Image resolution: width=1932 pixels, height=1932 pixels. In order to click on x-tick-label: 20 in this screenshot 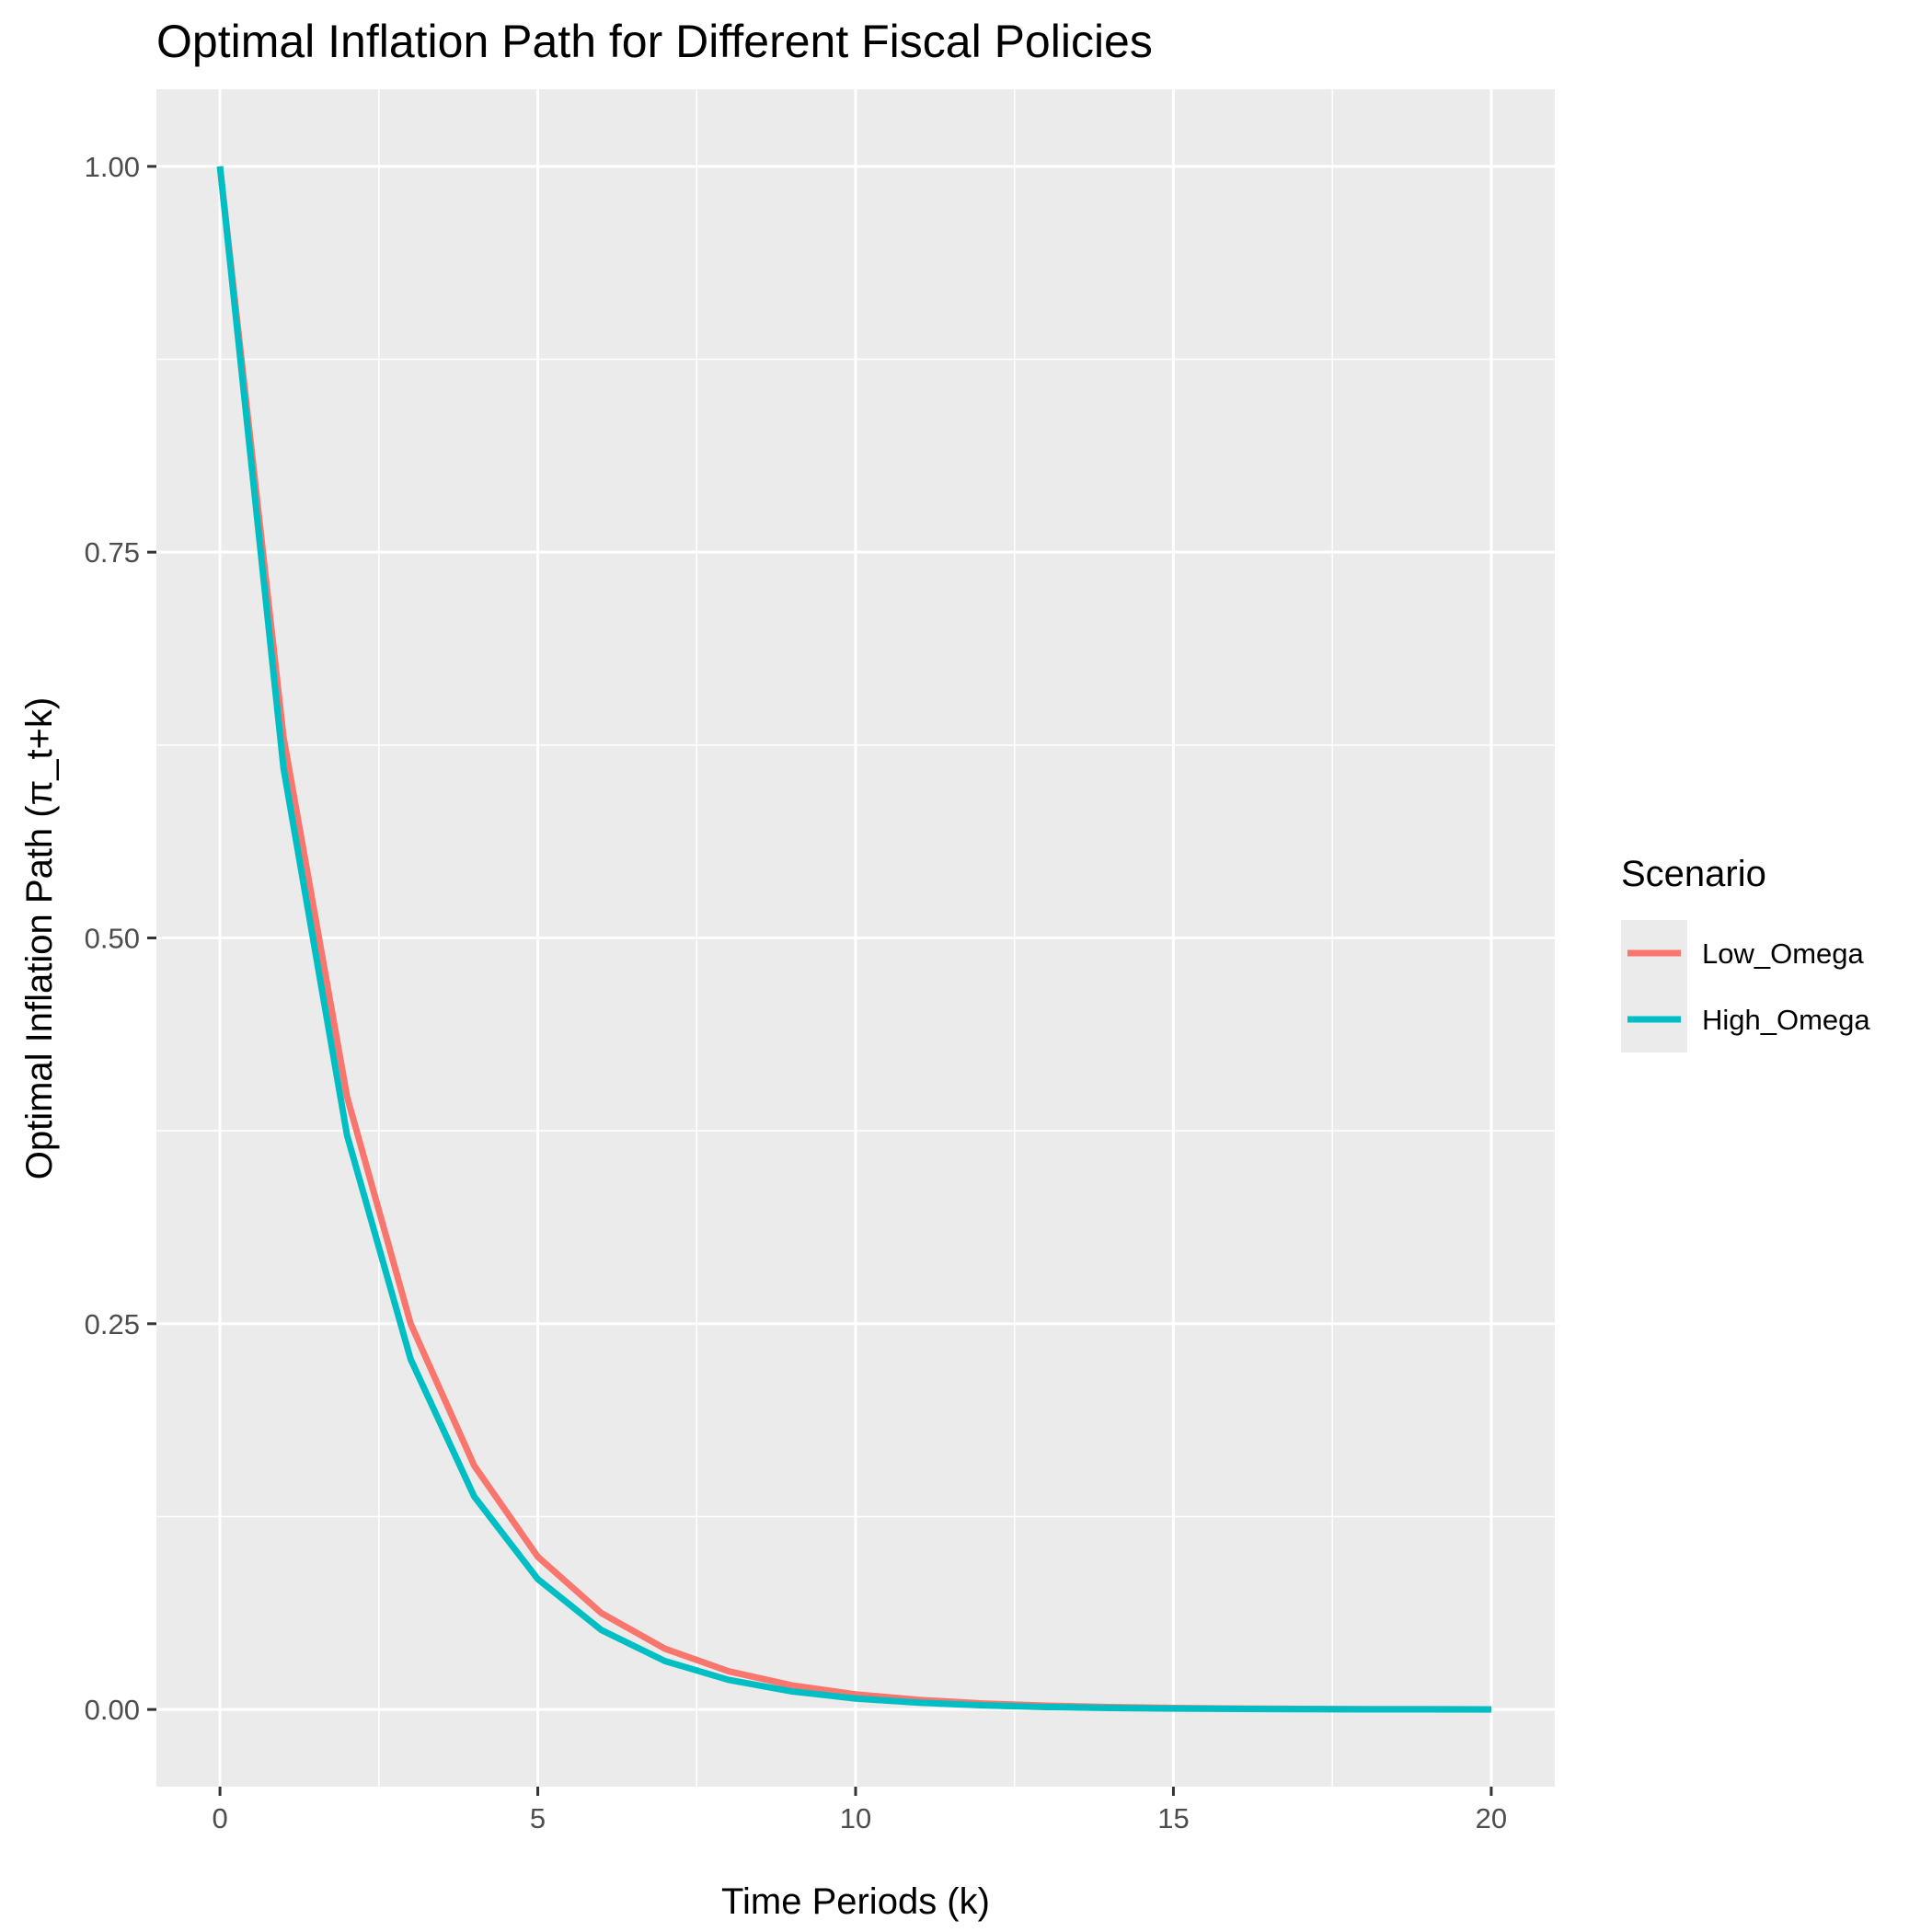, I will do `click(1491, 1818)`.